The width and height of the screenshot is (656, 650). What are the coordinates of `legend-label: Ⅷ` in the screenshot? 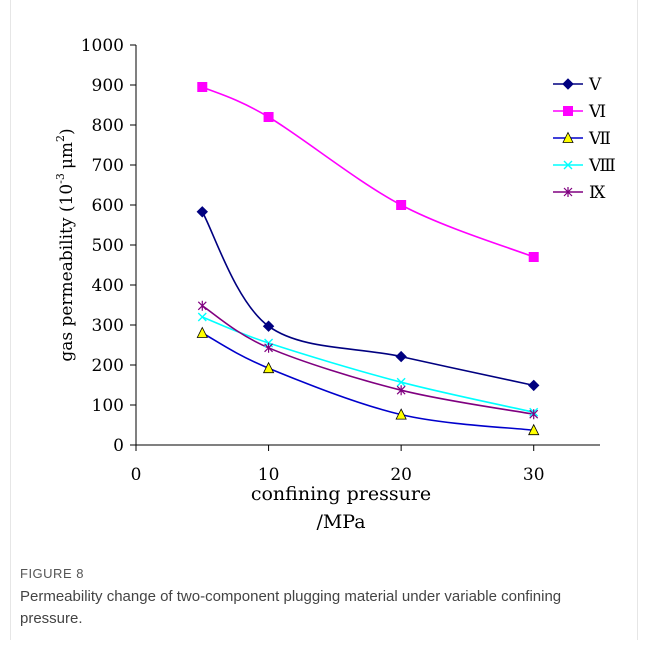 It's located at (602, 166).